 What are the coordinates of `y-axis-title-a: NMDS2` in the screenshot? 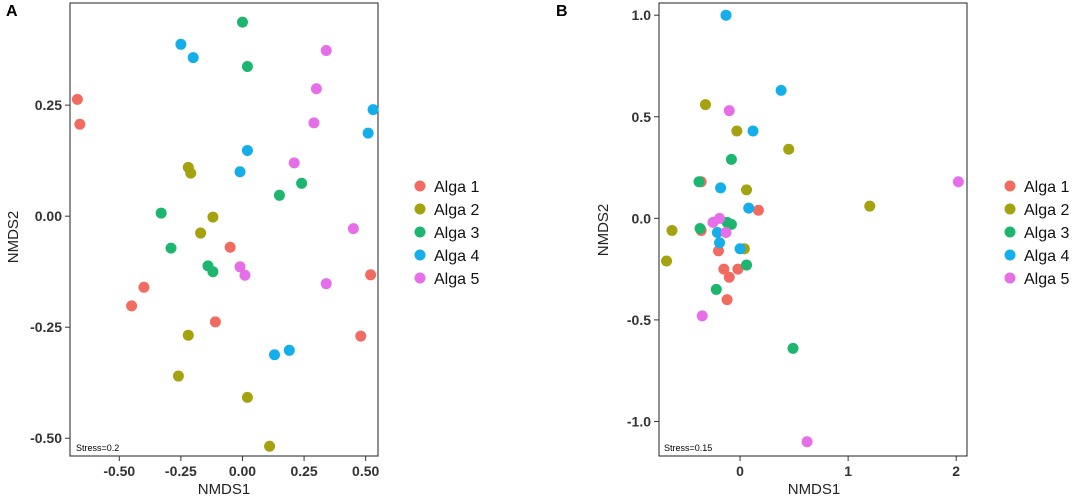 It's located at (13, 237).